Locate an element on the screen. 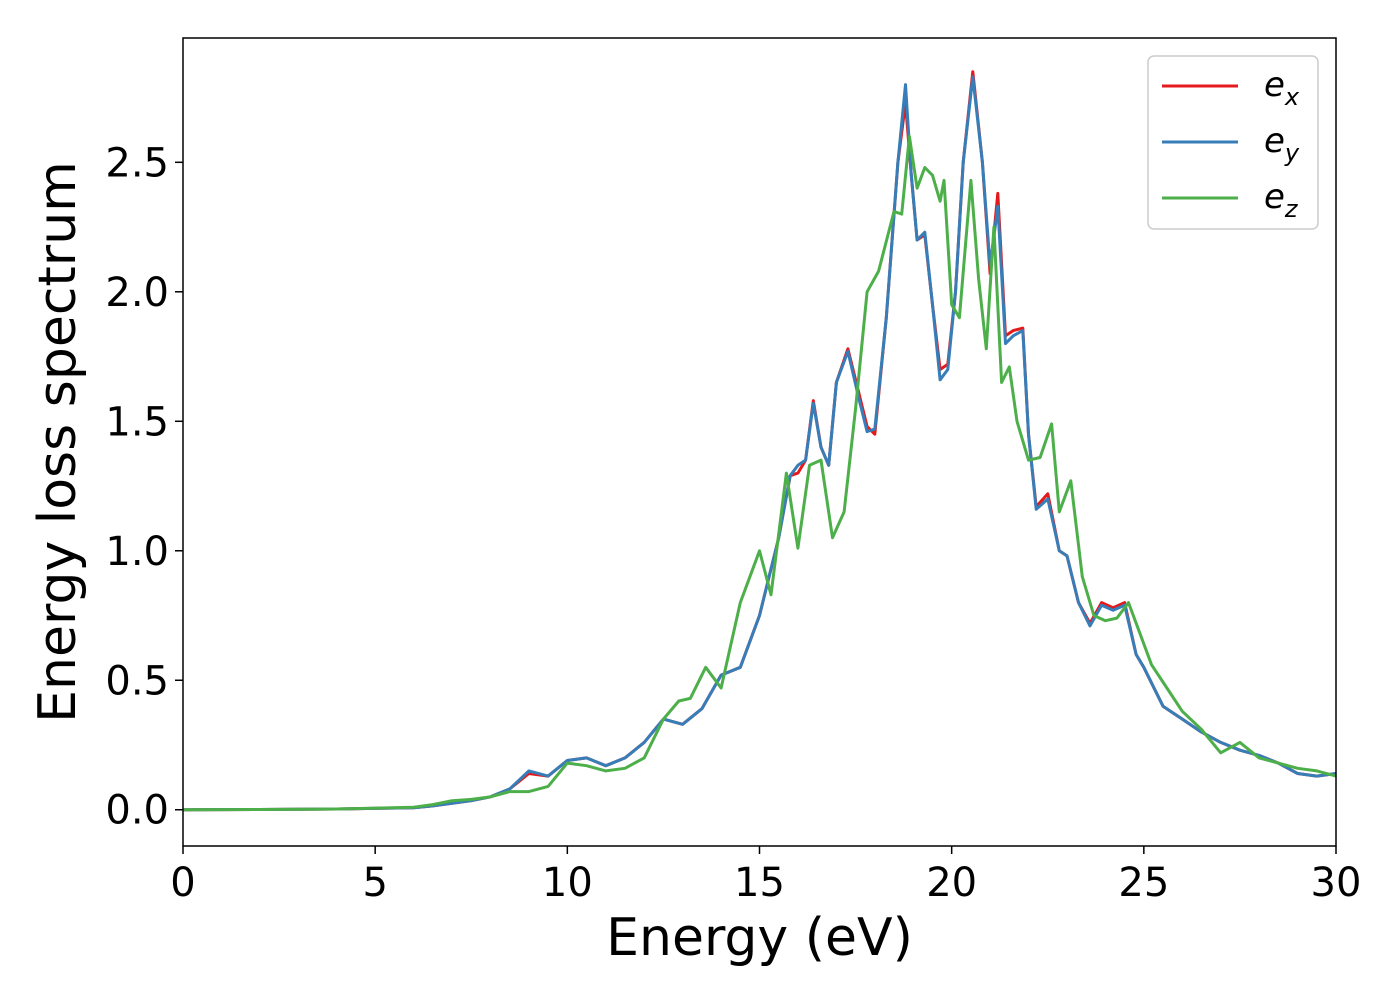  y-tick-label: 0.5 is located at coordinates (137, 681).